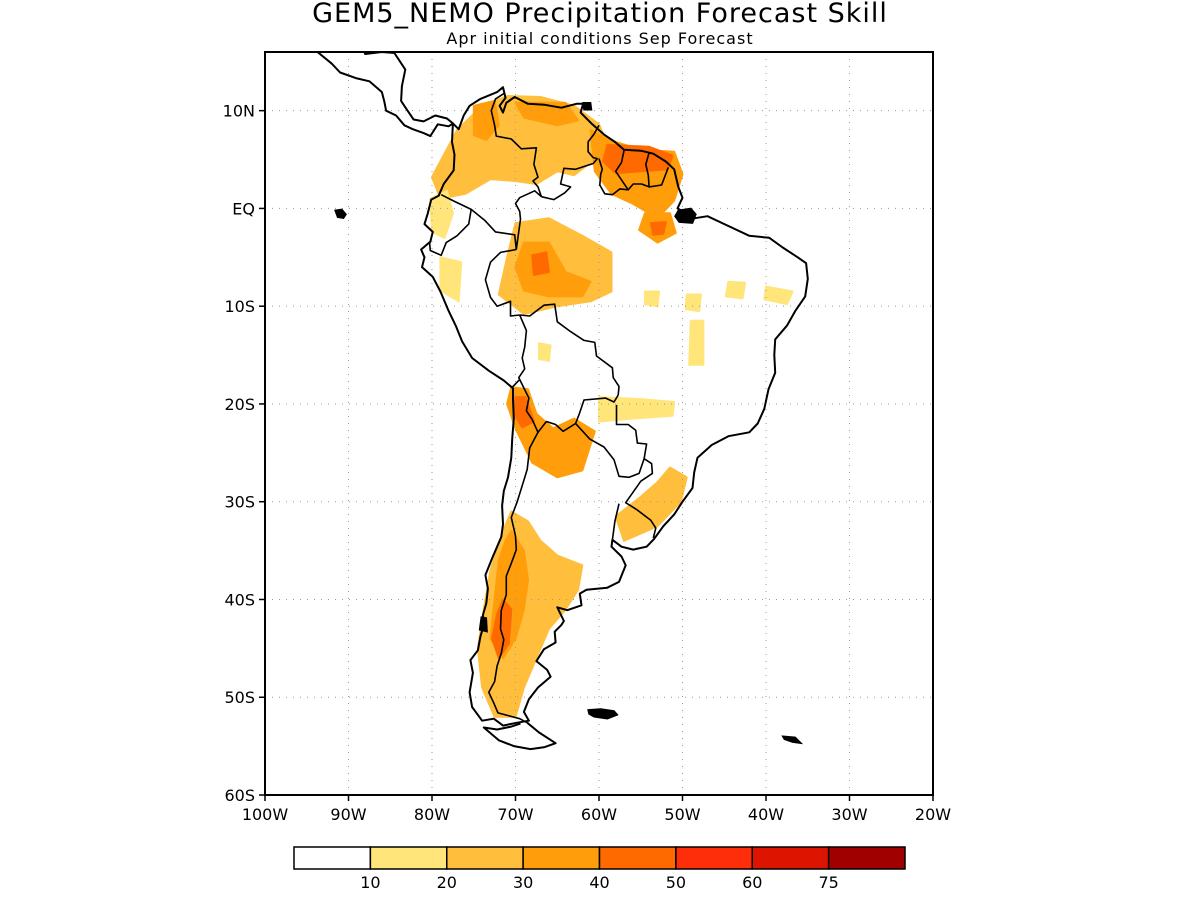  What do you see at coordinates (239, 306) in the screenshot?
I see `y-tick-label: 10S` at bounding box center [239, 306].